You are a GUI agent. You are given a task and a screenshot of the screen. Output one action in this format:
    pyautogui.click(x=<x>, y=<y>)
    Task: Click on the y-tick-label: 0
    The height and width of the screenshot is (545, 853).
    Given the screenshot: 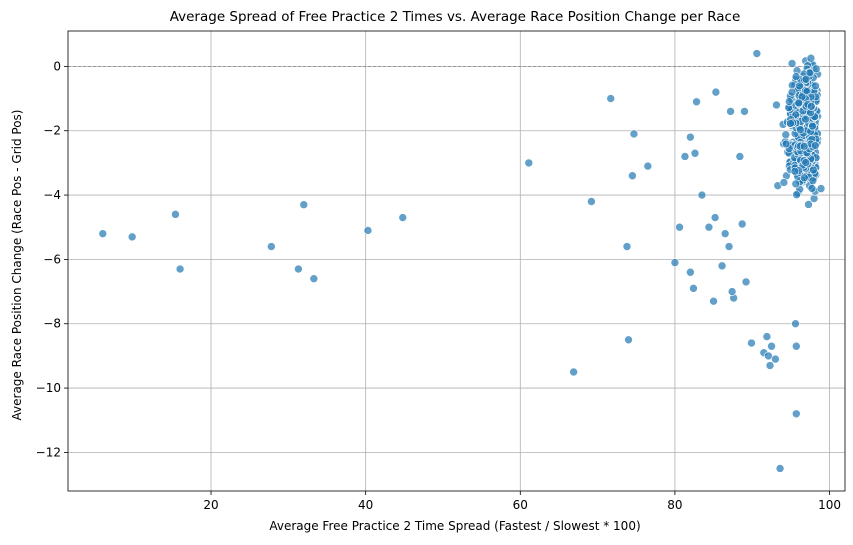 What is the action you would take?
    pyautogui.click(x=57, y=66)
    